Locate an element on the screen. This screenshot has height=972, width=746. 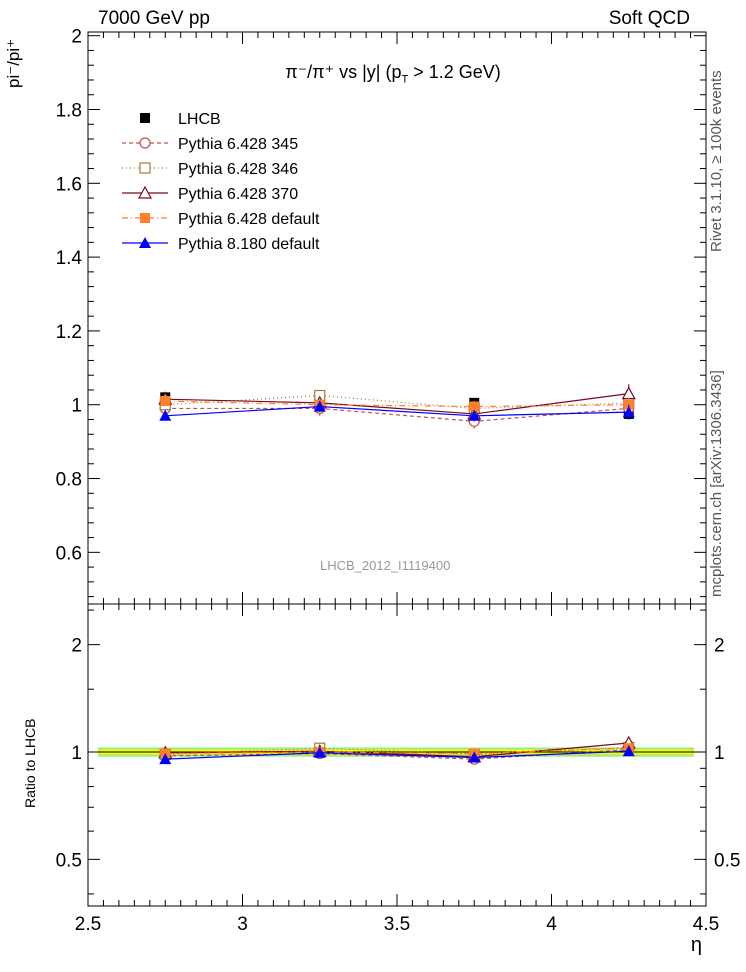
chart-title: π⁻/π⁺ vs |y| (pT > 1.2 GeV) is located at coordinates (373, 74).